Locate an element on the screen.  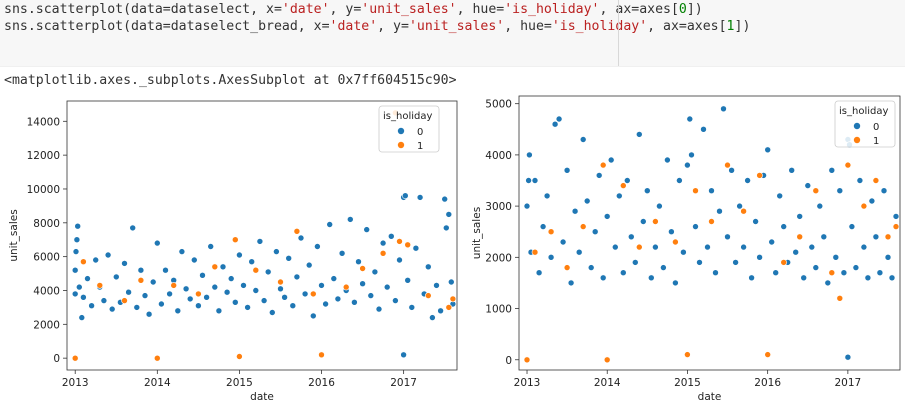
legend-entry-label: 1 is located at coordinates (420, 146).